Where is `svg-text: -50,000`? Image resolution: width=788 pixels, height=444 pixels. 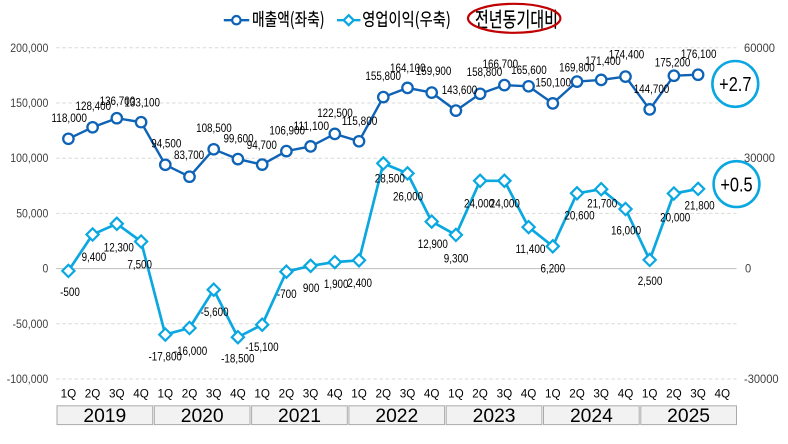 svg-text: -50,000 is located at coordinates (31, 325).